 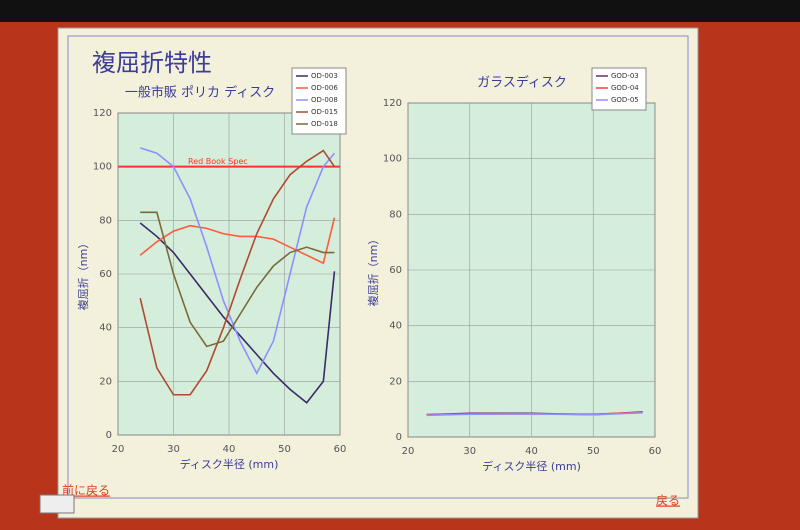 What do you see at coordinates (324, 112) in the screenshot?
I see `legend-label: OD-015` at bounding box center [324, 112].